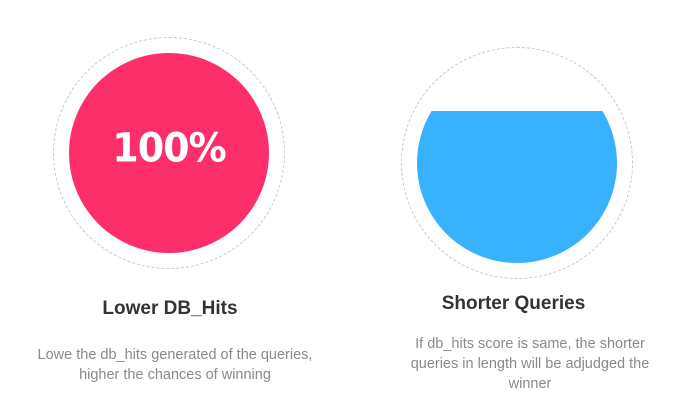 This screenshot has height=415, width=687. I want to click on progress-circle-query-length, so click(517, 163).